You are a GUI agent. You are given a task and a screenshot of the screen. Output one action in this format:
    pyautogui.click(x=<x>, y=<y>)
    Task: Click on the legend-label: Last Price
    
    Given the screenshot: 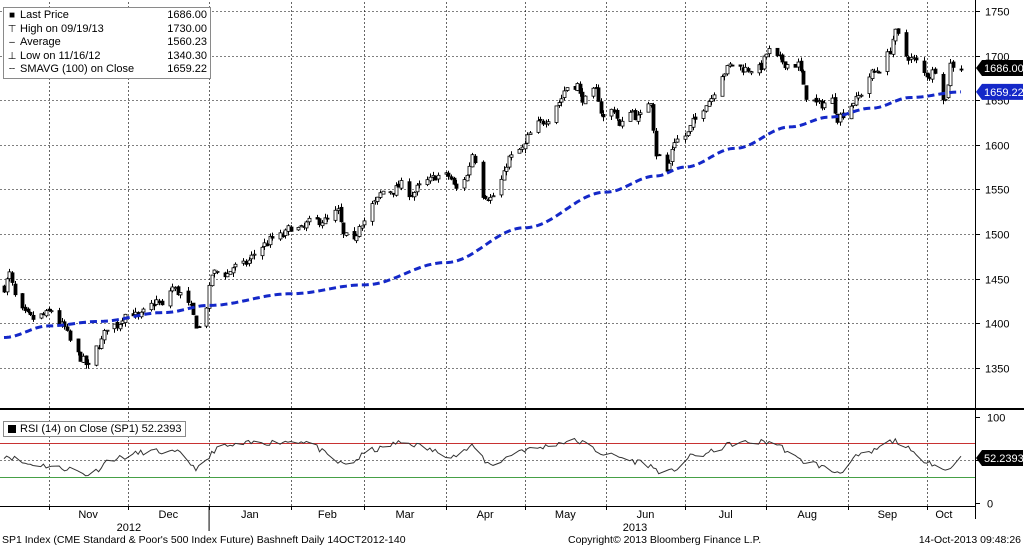 What is the action you would take?
    pyautogui.click(x=44, y=15)
    